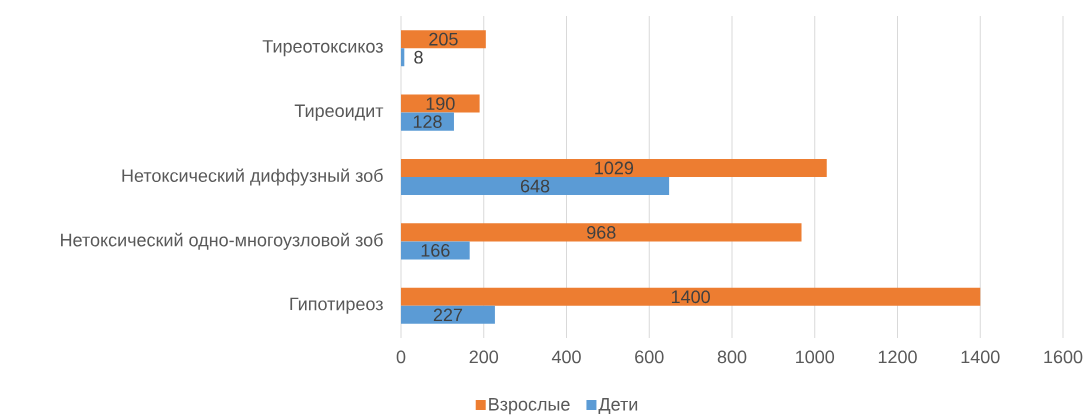  I want to click on data-label: 166, so click(435, 250).